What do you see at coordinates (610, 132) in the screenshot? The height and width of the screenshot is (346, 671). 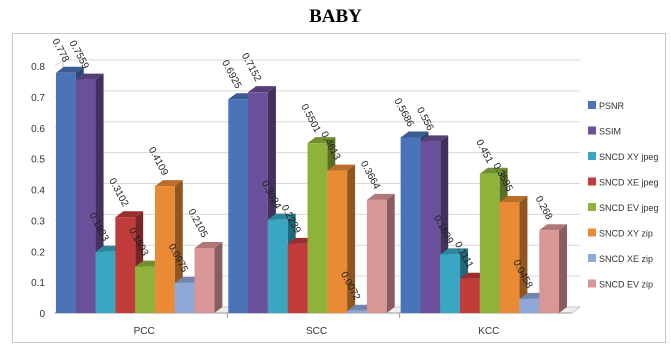 I see `legend-label: SSIM` at bounding box center [610, 132].